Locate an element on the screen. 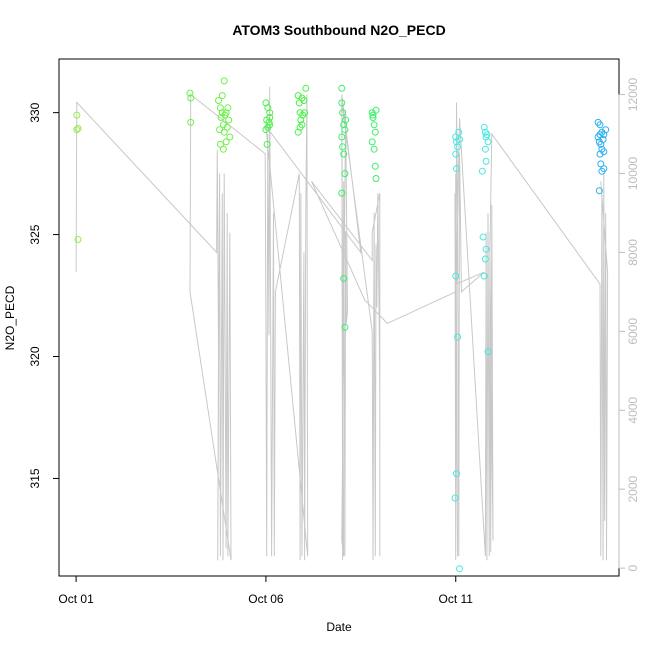  x-tick-label: Oct 06 is located at coordinates (266, 599).